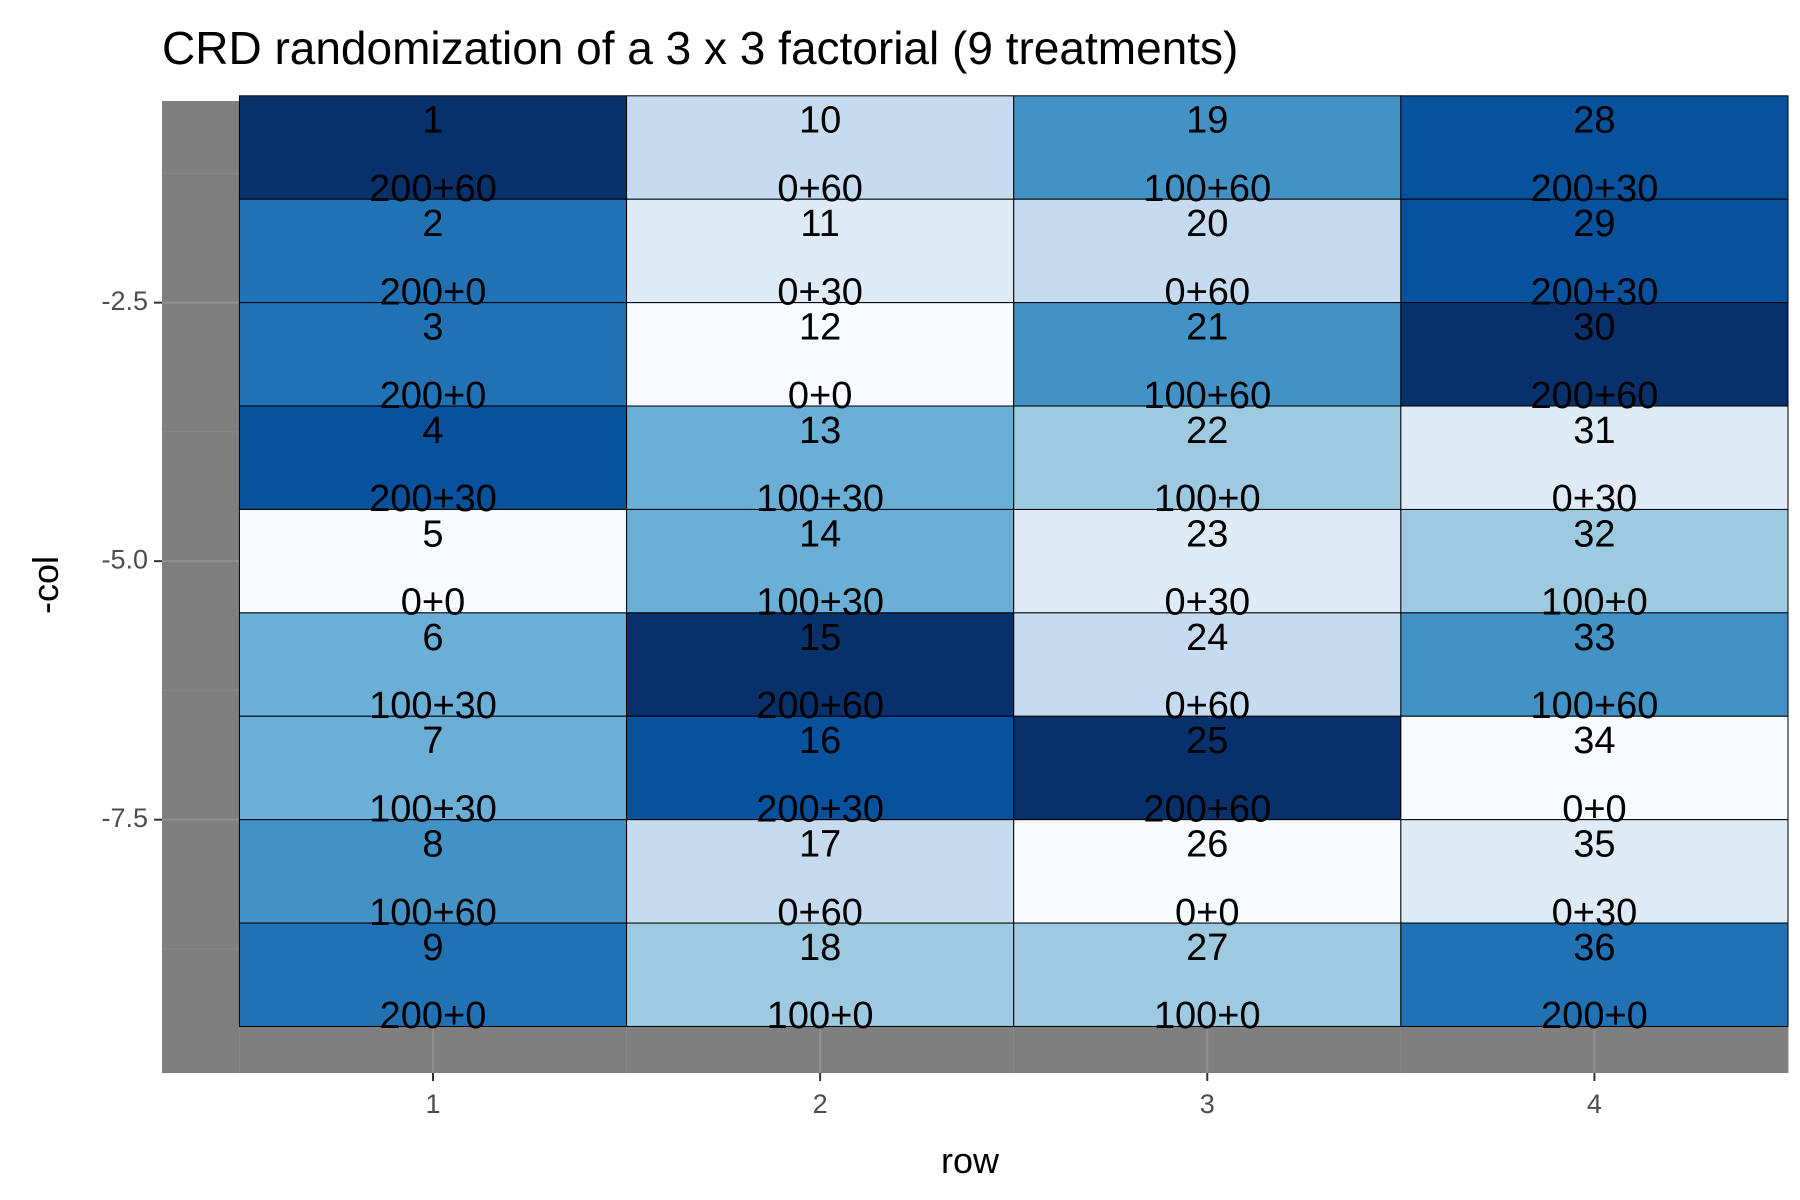 This screenshot has height=1200, width=1800. Describe the element at coordinates (970, 1160) in the screenshot. I see `x-axis-title: row` at that location.